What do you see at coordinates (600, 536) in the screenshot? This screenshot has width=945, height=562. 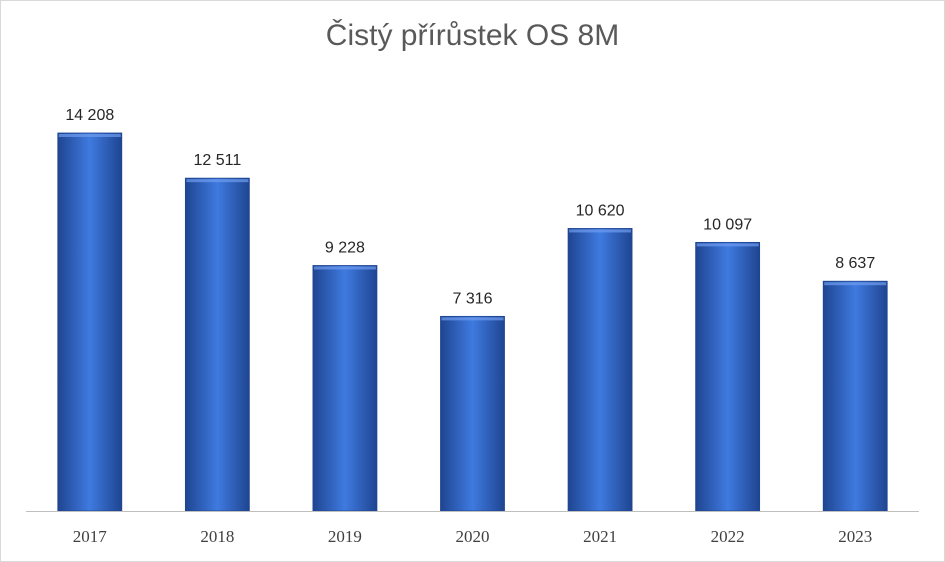 I see `x-tick-label-2021: 2021` at bounding box center [600, 536].